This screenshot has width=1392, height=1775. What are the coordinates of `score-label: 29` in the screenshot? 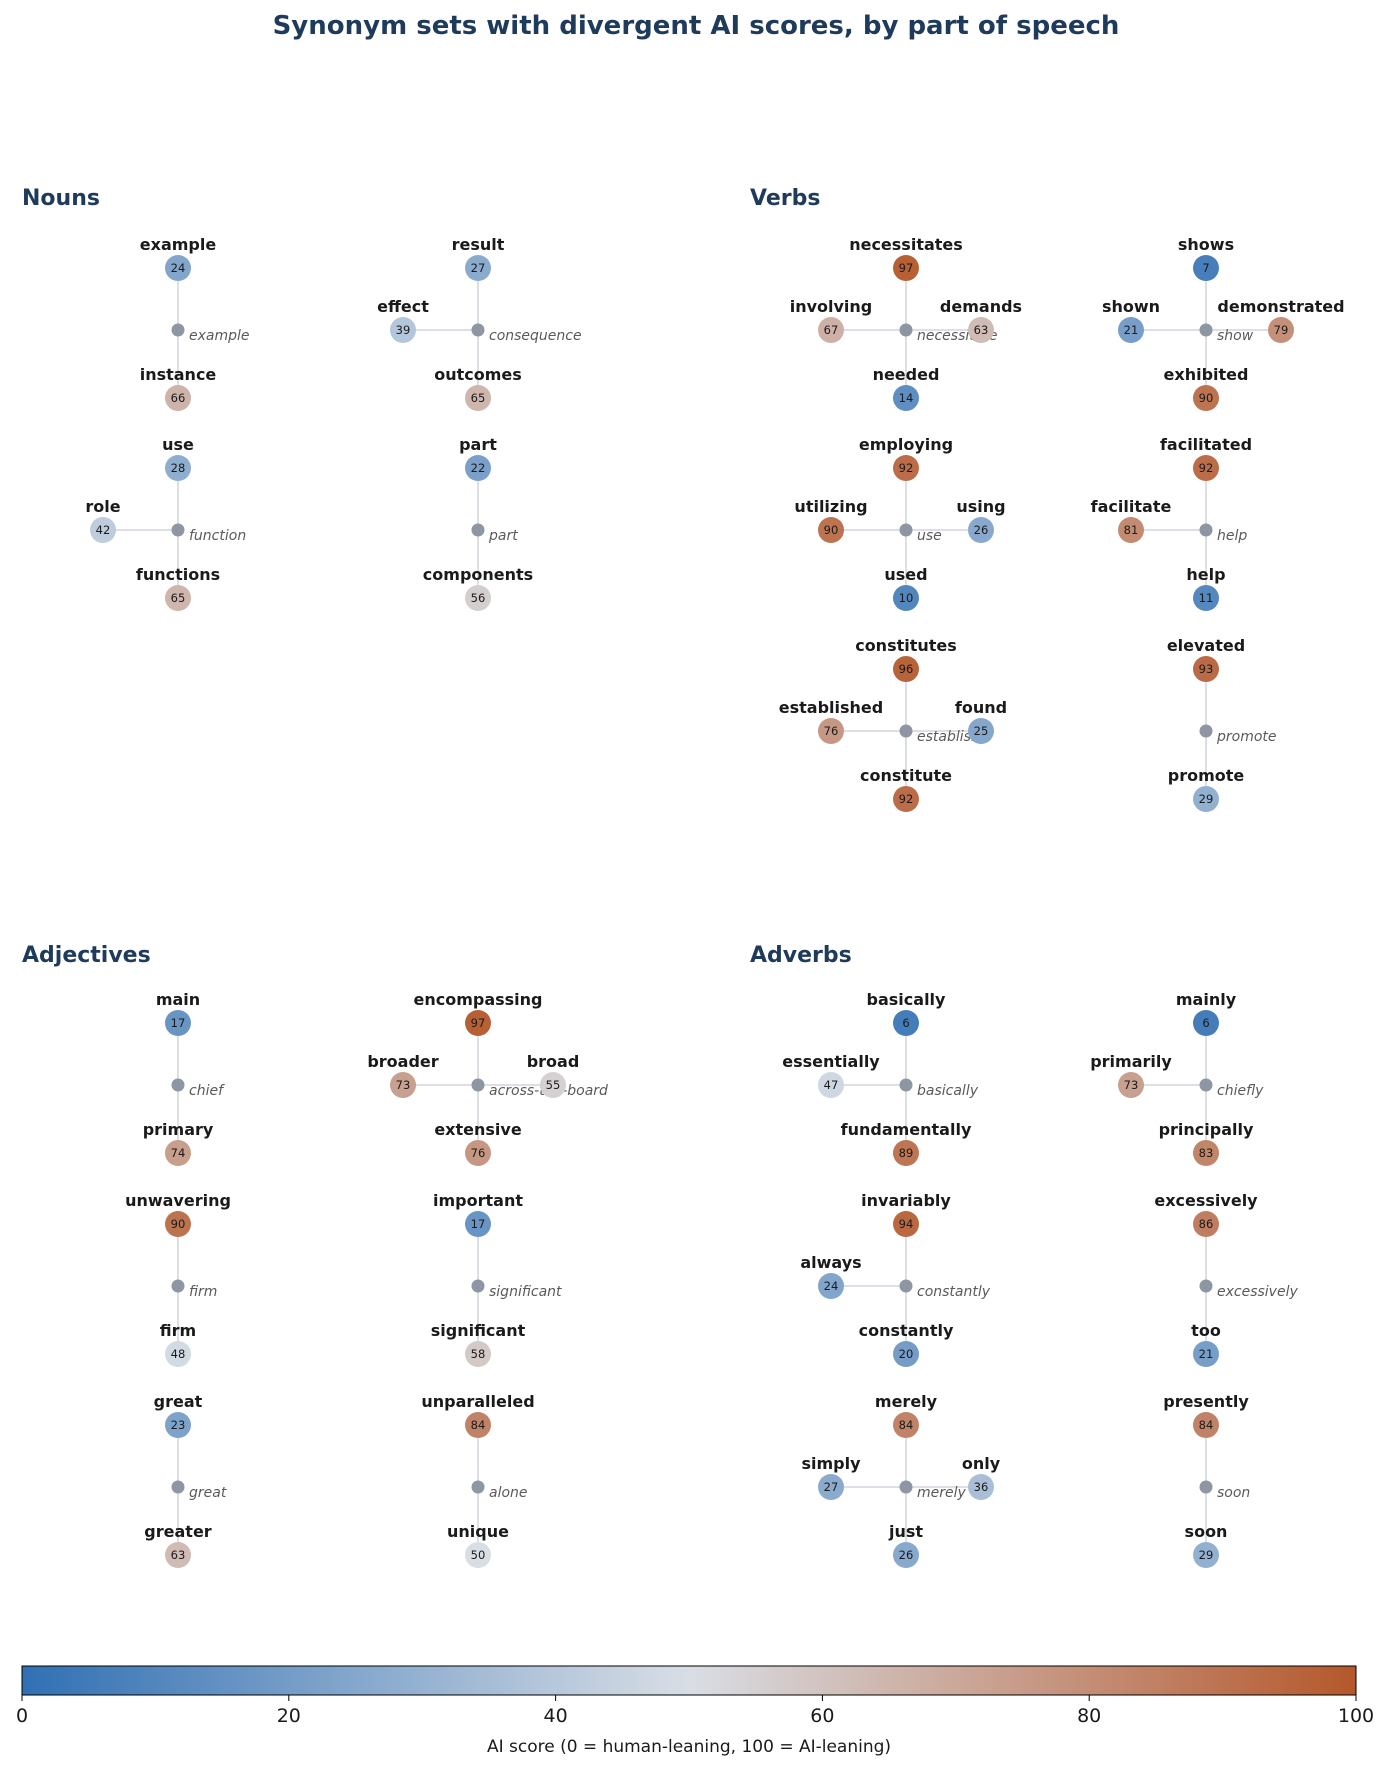 It's located at (1206, 1555).